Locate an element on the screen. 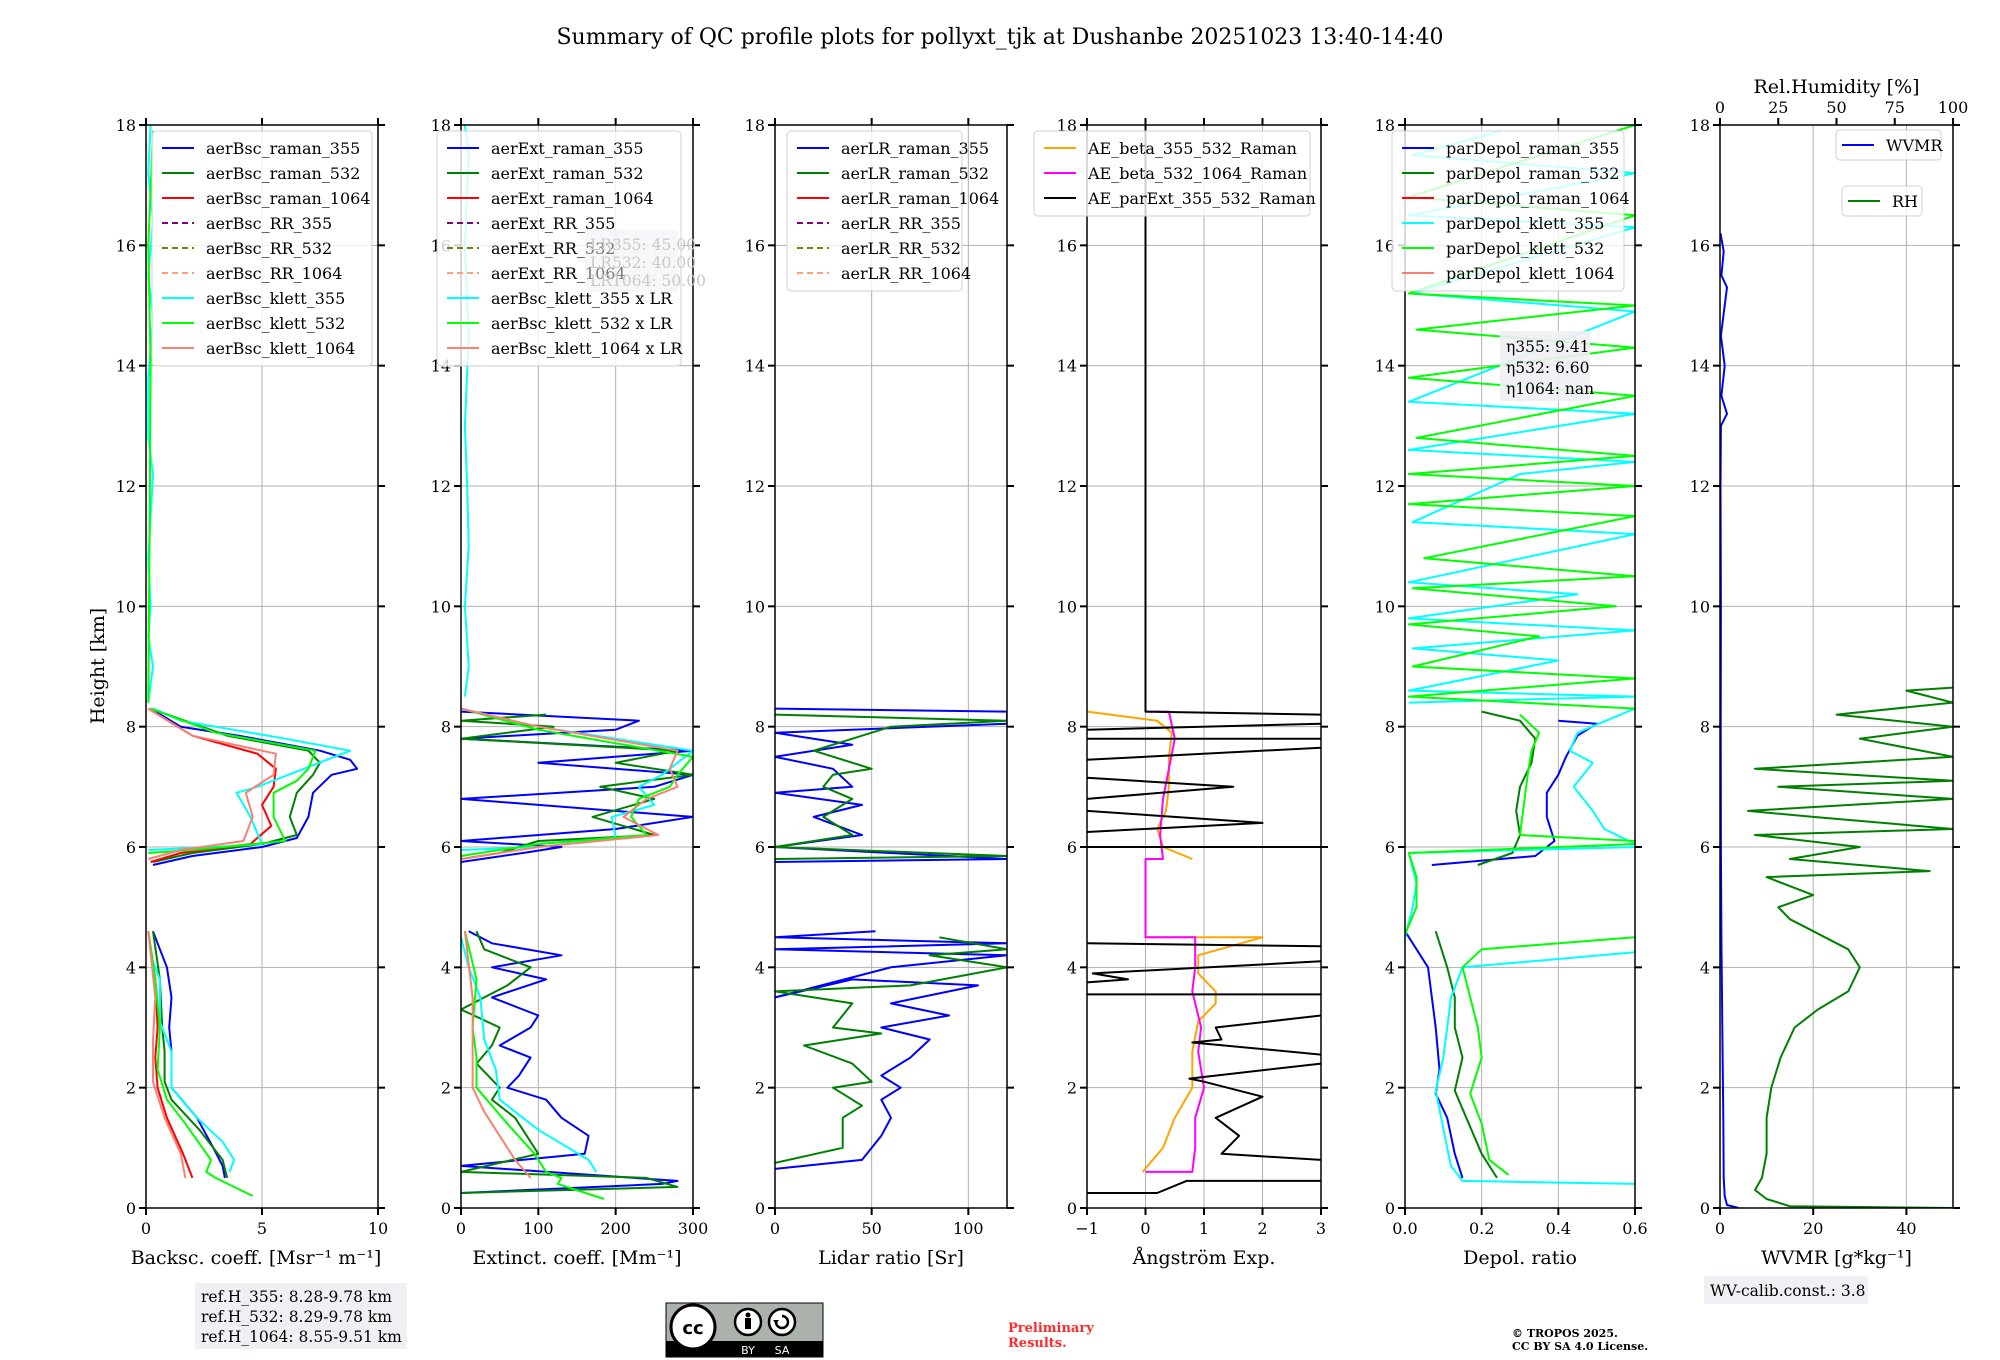 The image size is (2000, 1360). wv-calib-box: WV-calib.const.: 3.8 is located at coordinates (1786, 1290).